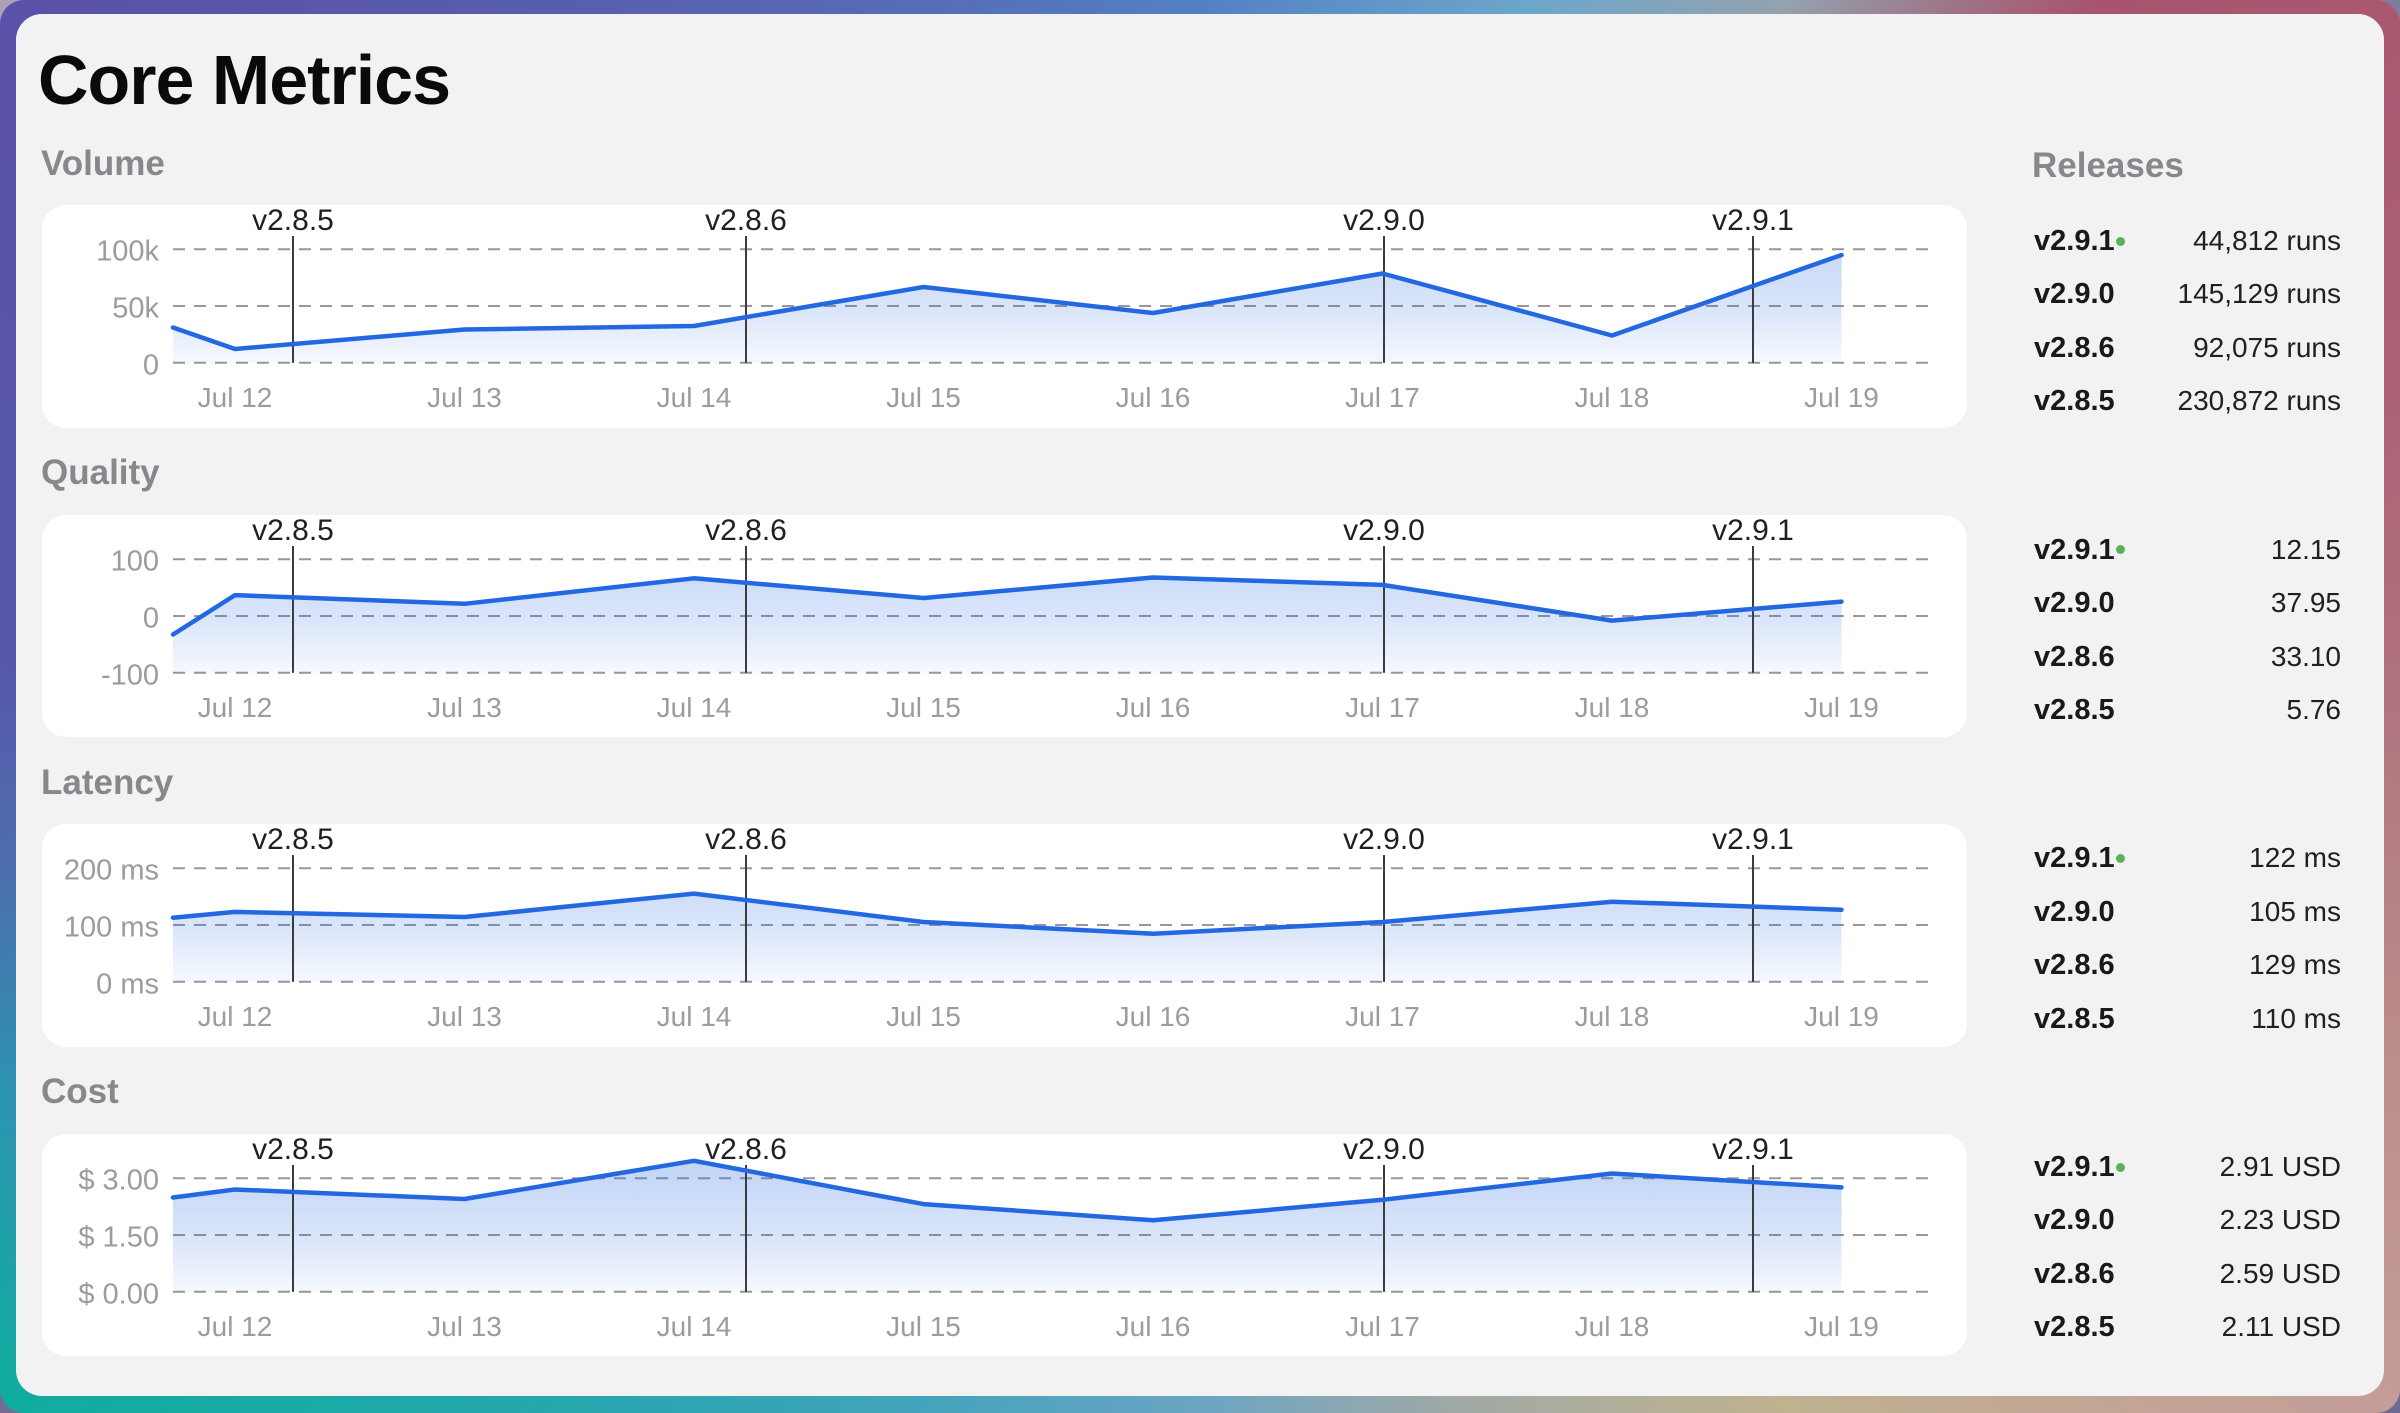 The height and width of the screenshot is (1413, 2400). Describe the element at coordinates (118, 1180) in the screenshot. I see `svg-text: $ 3.00` at that location.